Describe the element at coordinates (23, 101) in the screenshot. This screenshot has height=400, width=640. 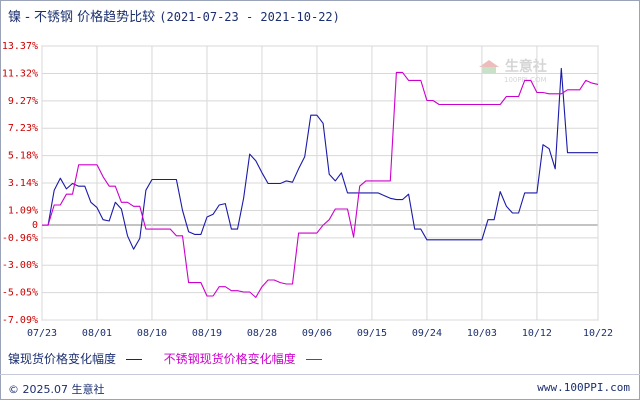
I see `y-tick-label: 9.27%` at that location.